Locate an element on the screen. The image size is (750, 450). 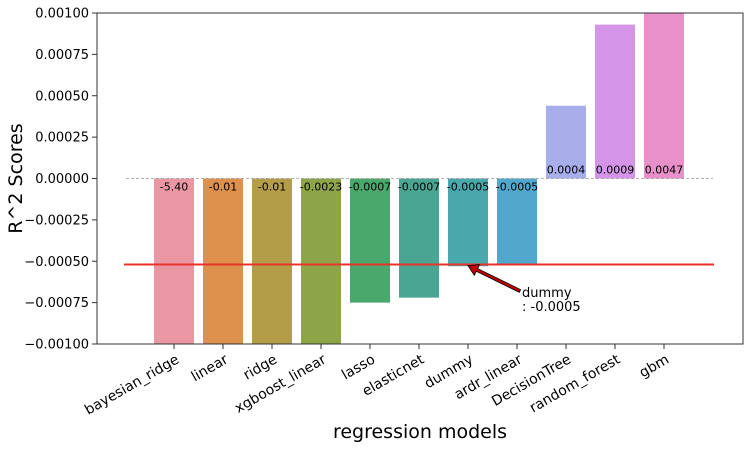
y-tick-label: −0.00050 is located at coordinates (56, 262).